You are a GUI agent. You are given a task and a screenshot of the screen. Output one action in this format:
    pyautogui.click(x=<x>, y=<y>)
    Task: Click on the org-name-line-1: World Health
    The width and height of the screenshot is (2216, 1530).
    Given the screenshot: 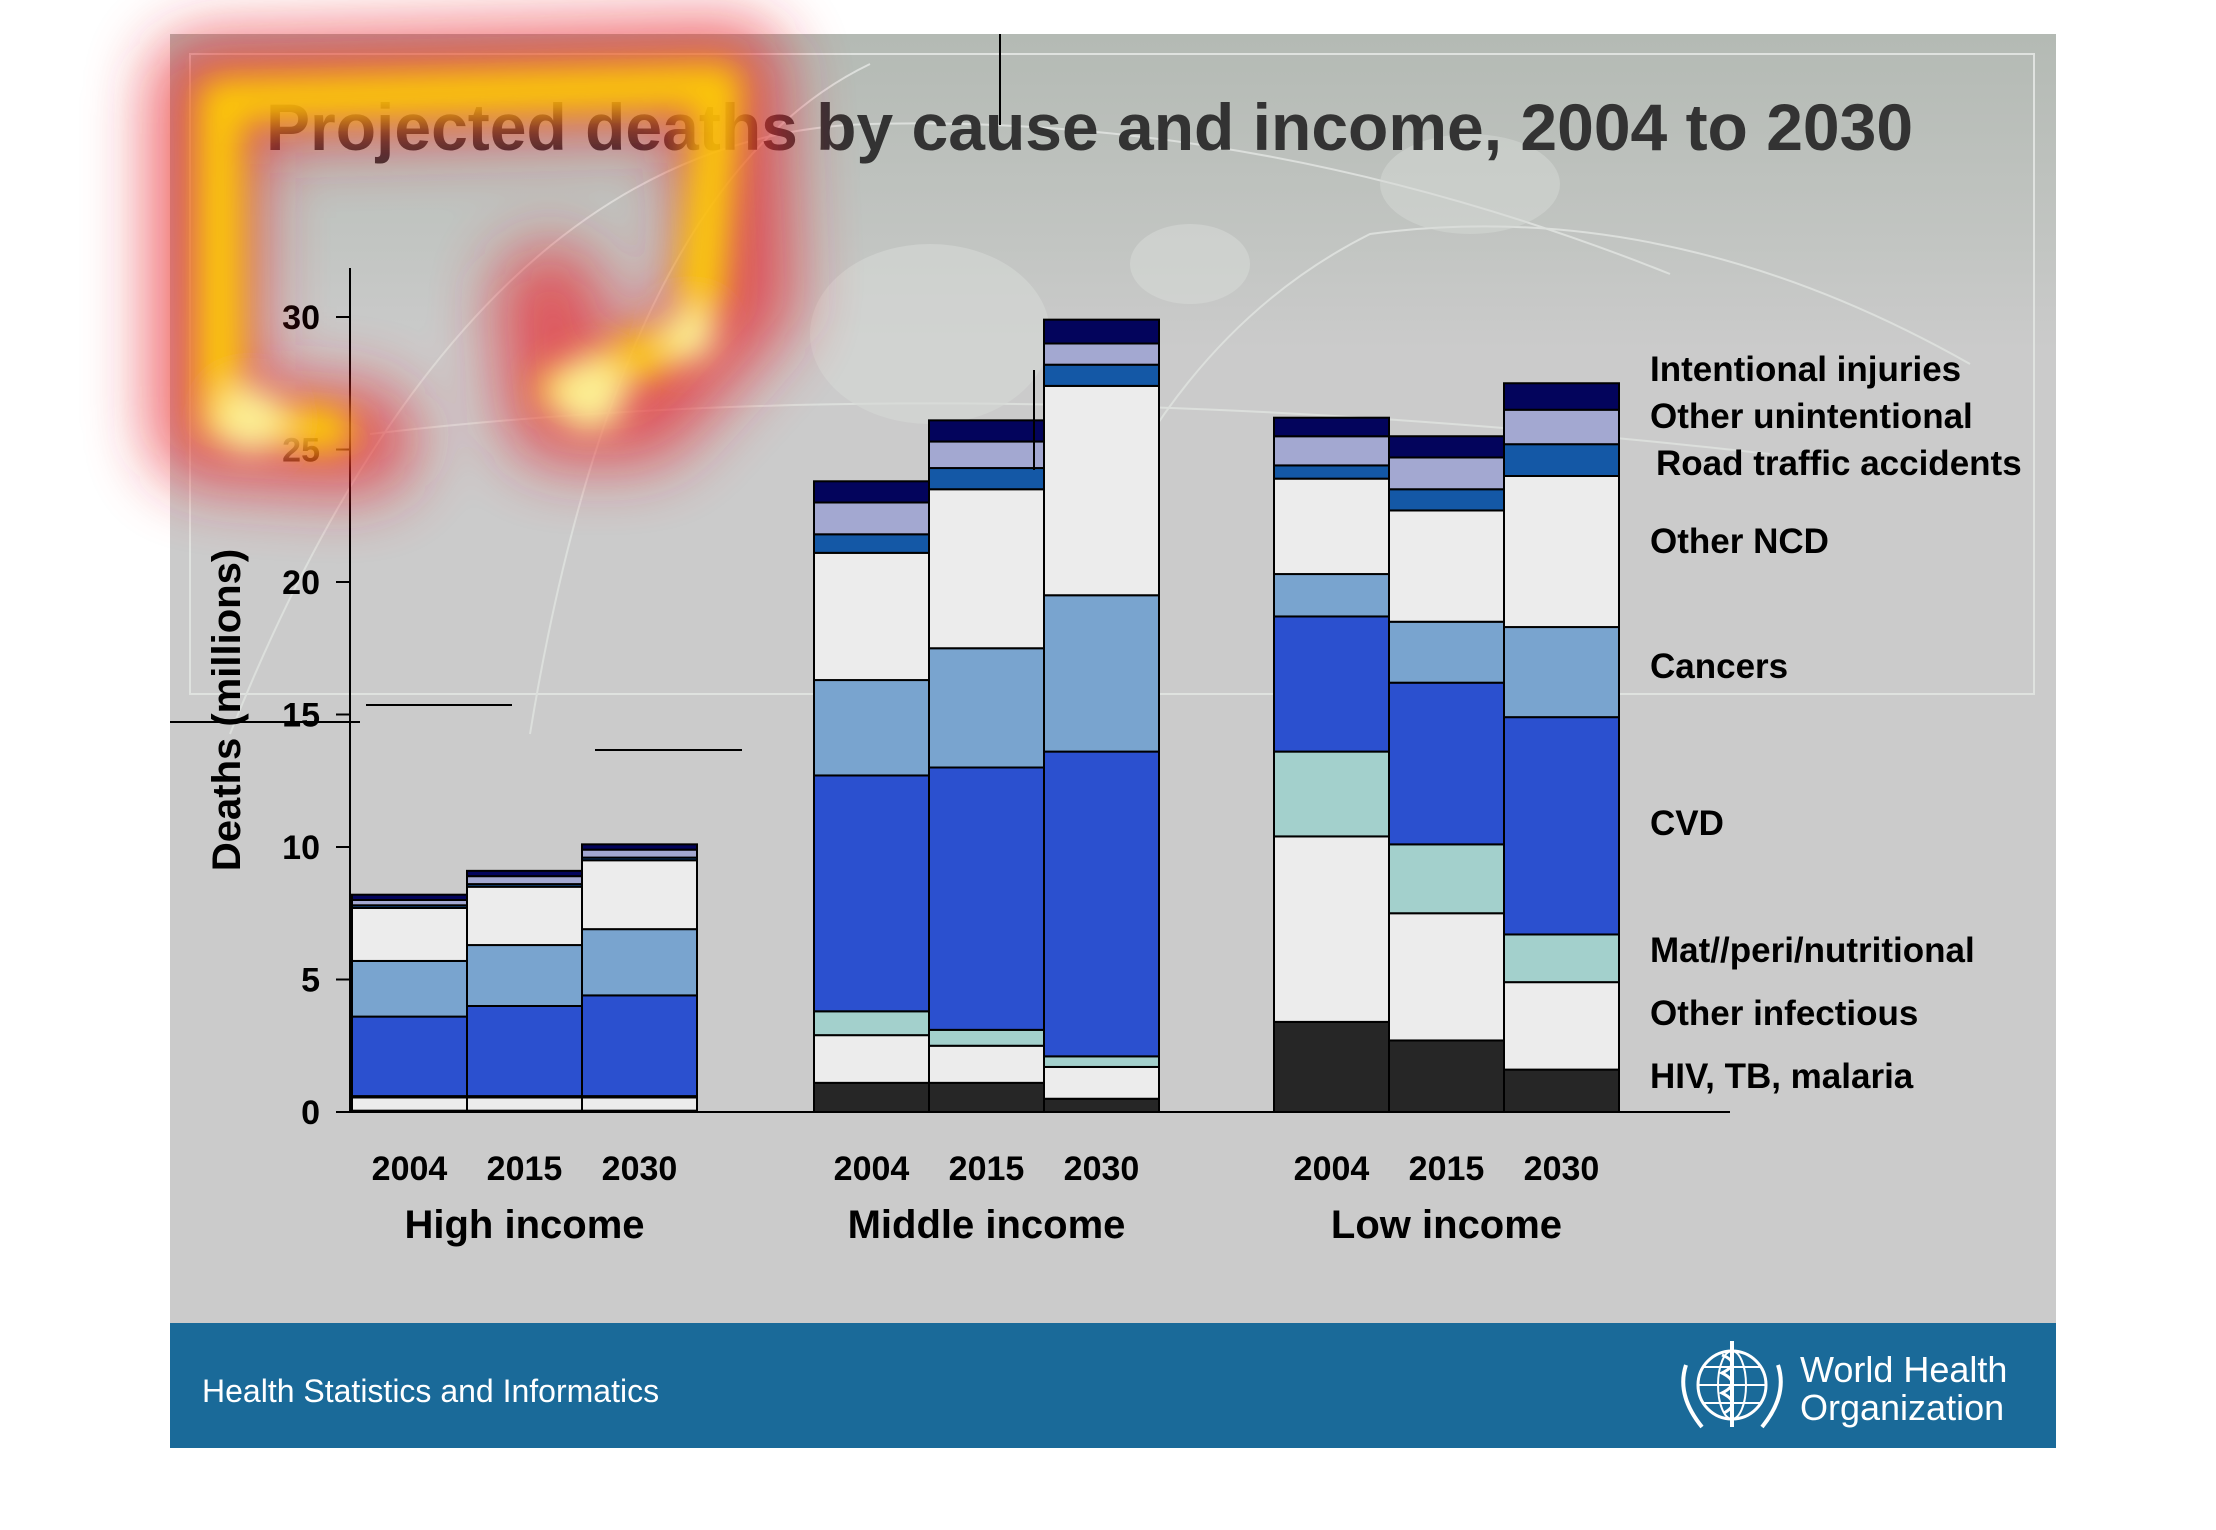 What is the action you would take?
    pyautogui.click(x=1904, y=1369)
    